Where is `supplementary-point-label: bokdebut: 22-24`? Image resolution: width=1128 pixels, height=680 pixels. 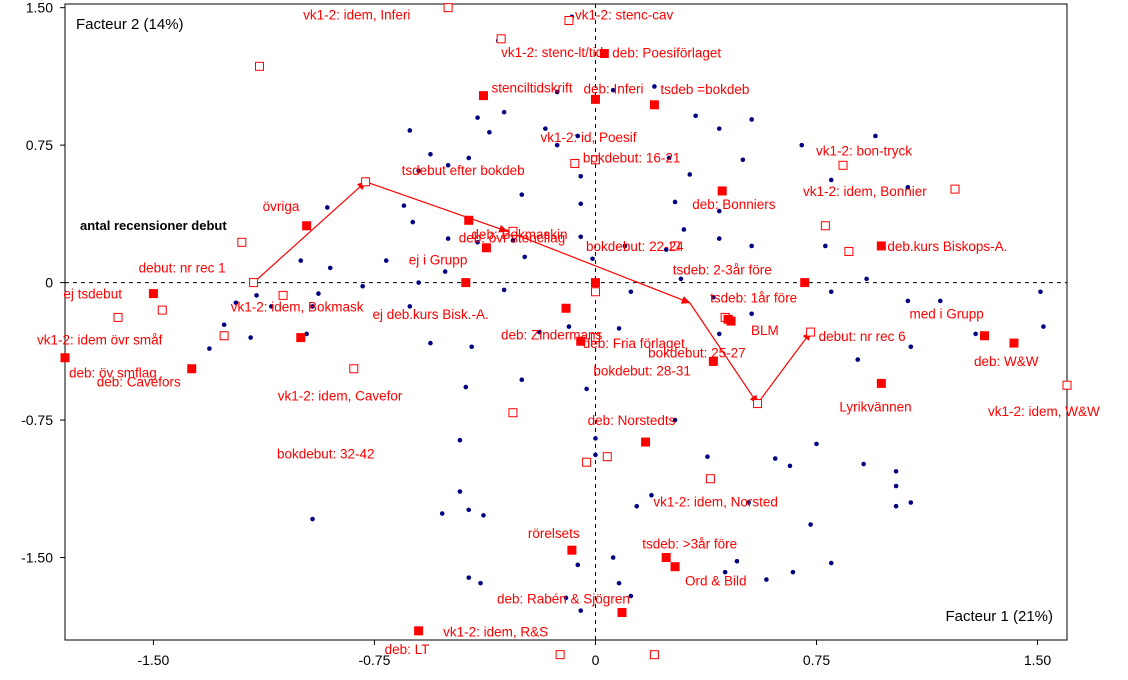 supplementary-point-label: bokdebut: 22-24 is located at coordinates (635, 246).